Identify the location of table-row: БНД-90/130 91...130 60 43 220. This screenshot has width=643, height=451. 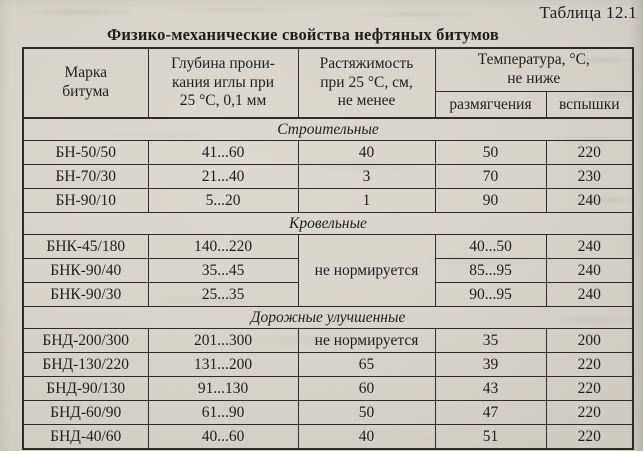
(328, 388).